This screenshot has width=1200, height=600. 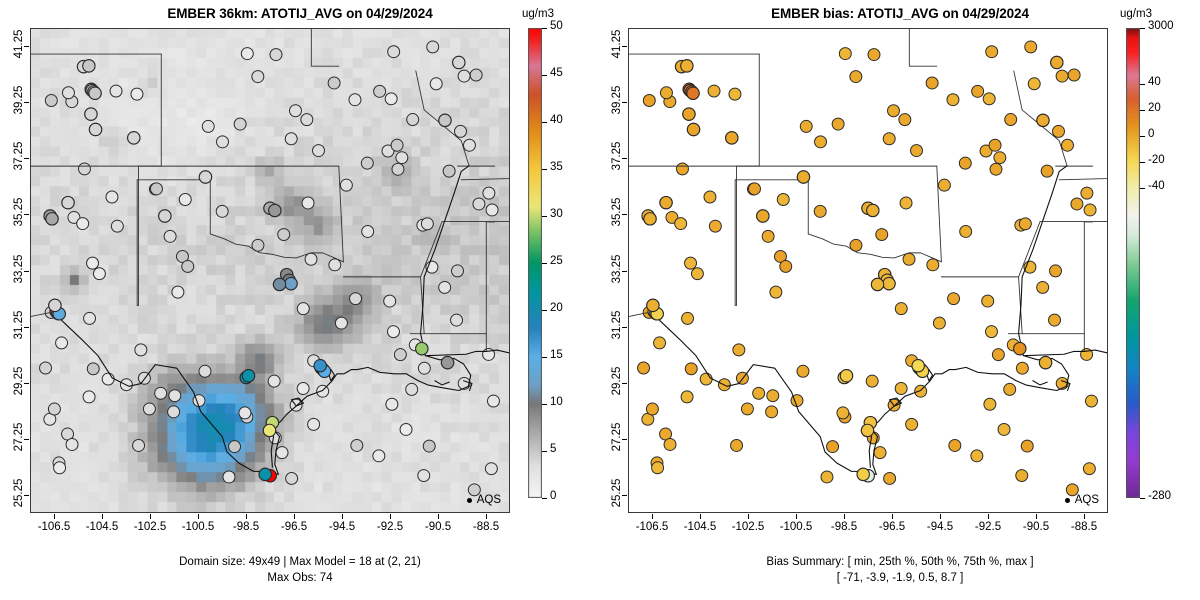 What do you see at coordinates (617, 324) in the screenshot?
I see `y-tick-label: 31.25` at bounding box center [617, 324].